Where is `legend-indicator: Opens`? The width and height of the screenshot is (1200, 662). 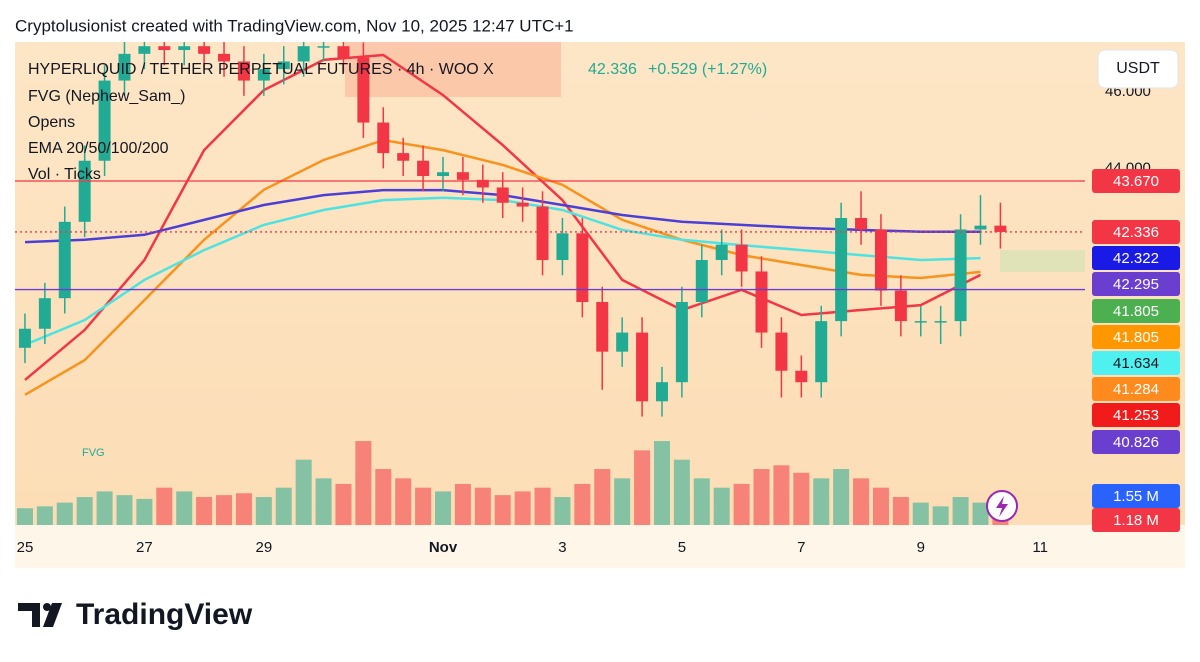 legend-indicator: Opens is located at coordinates (51, 122).